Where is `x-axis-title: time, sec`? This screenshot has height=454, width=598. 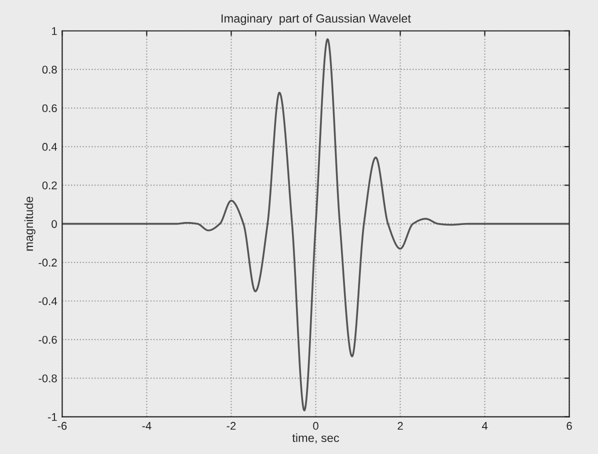
x-axis-title: time, sec is located at coordinates (316, 438).